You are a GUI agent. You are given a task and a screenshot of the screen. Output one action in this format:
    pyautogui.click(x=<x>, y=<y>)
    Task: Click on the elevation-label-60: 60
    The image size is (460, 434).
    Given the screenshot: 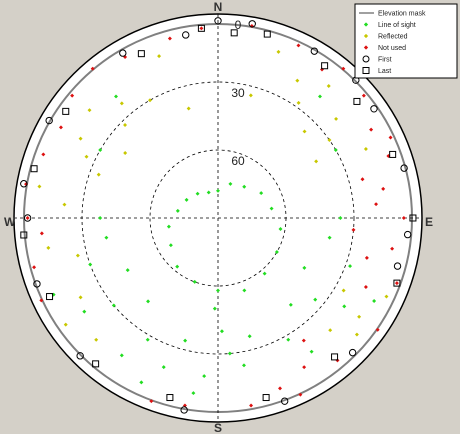 What is the action you would take?
    pyautogui.click(x=238, y=161)
    